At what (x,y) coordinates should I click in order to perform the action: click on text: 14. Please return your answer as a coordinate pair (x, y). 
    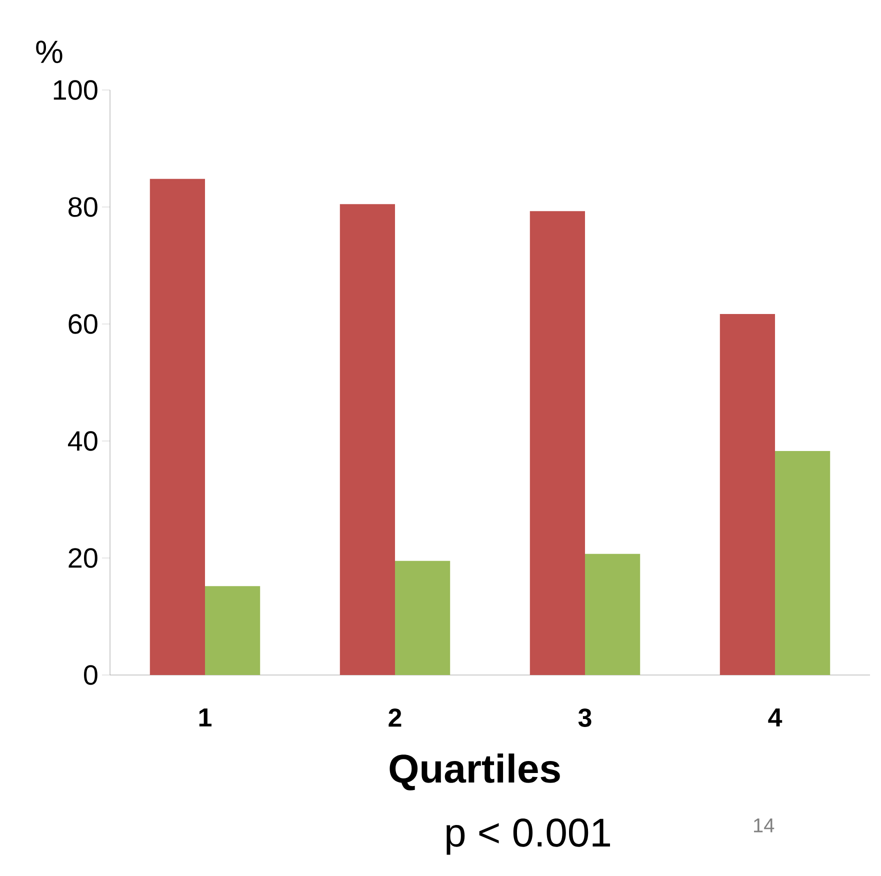
    Looking at the image, I should click on (764, 825).